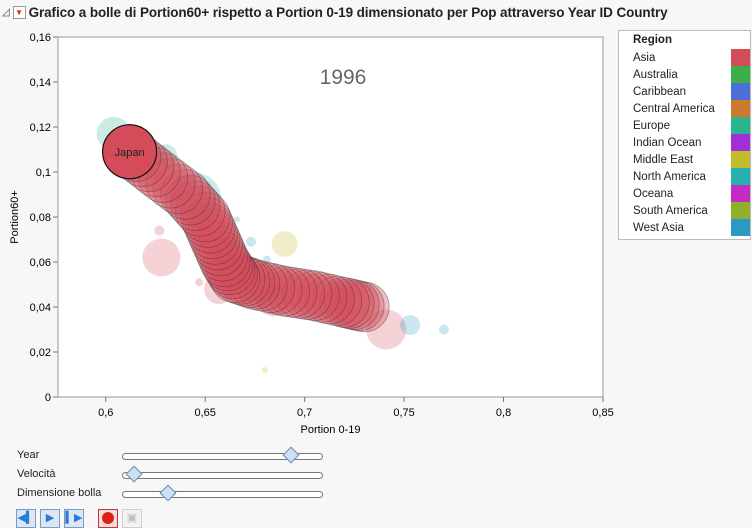 The height and width of the screenshot is (528, 752). I want to click on x-tick-label: 0,75, so click(403, 413).